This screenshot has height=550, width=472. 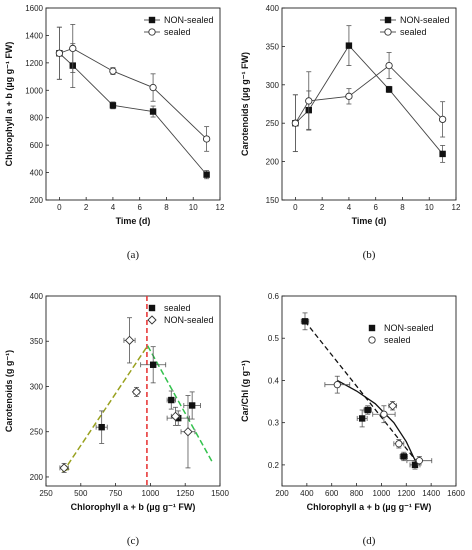 I want to click on panel-caption: (b), so click(x=369, y=255).